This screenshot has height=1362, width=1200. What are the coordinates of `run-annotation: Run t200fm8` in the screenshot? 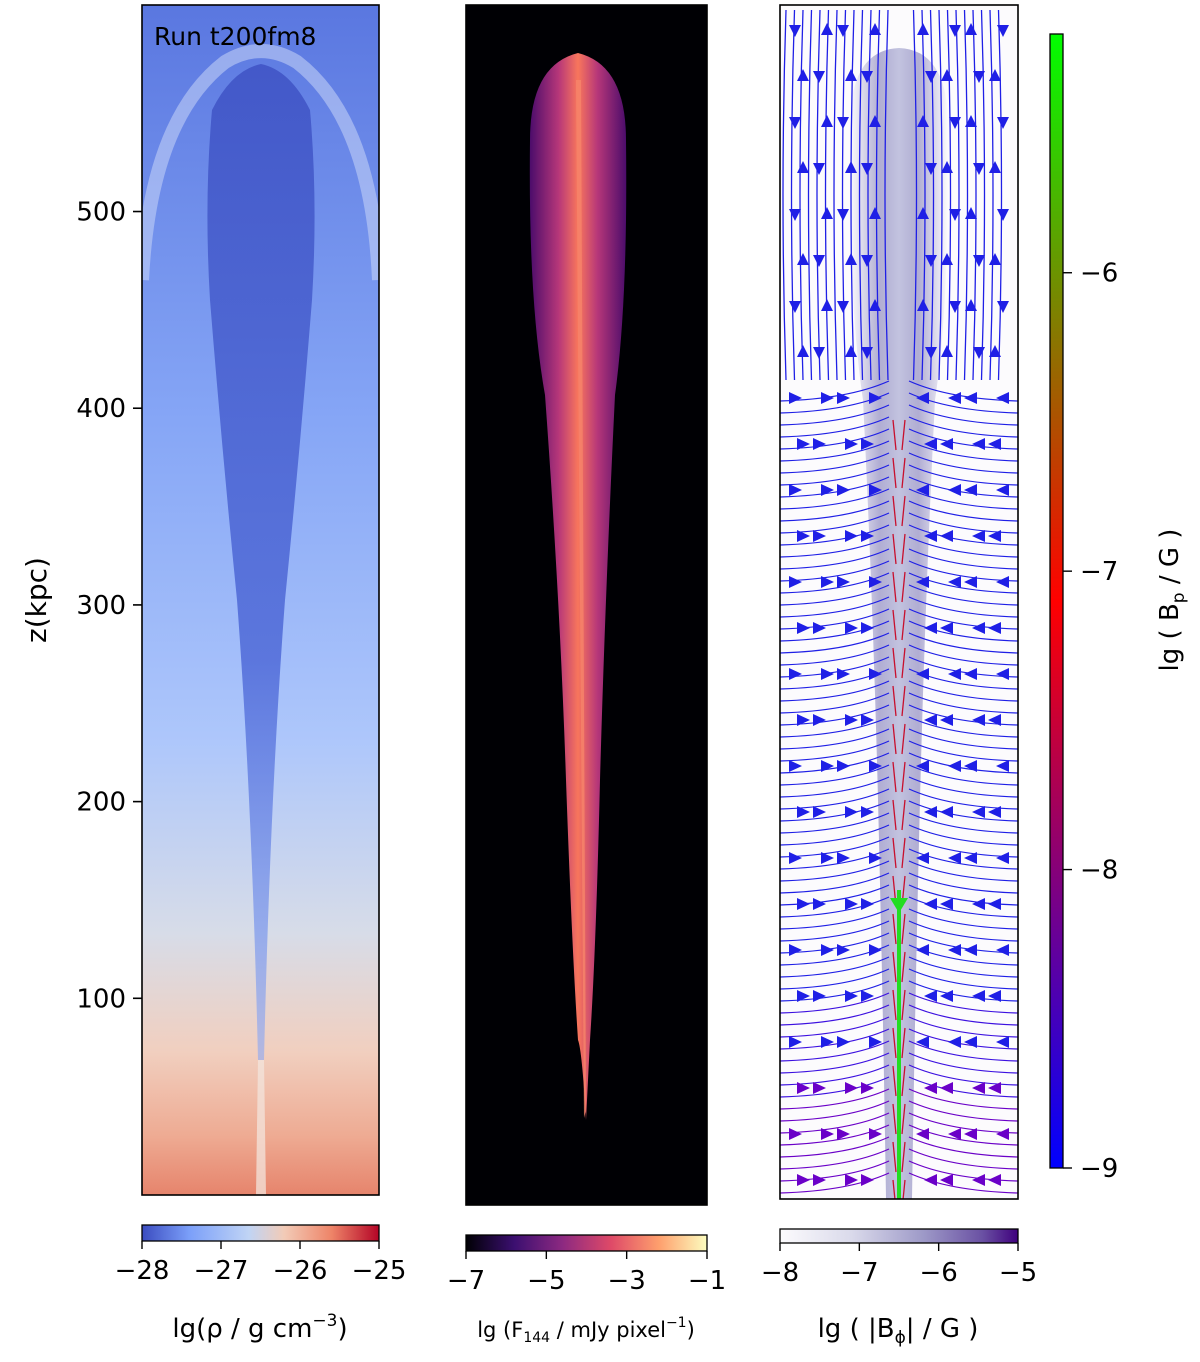 It's located at (235, 36).